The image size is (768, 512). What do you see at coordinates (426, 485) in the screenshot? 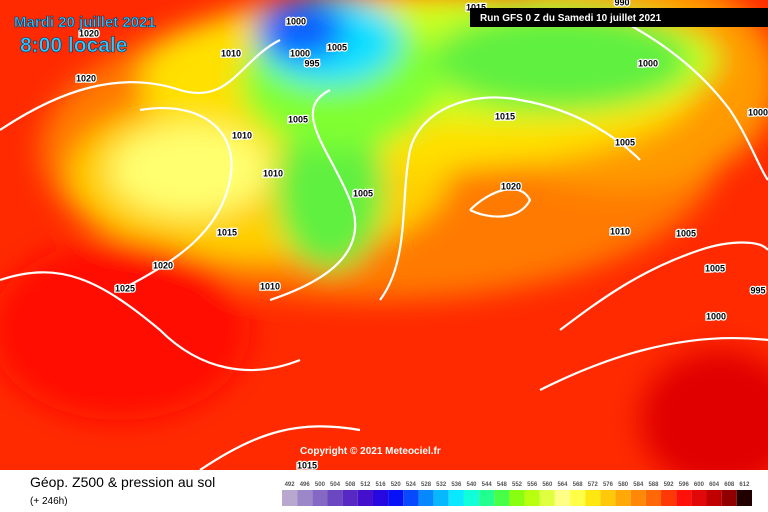
I see `legend-label: 528` at bounding box center [426, 485].